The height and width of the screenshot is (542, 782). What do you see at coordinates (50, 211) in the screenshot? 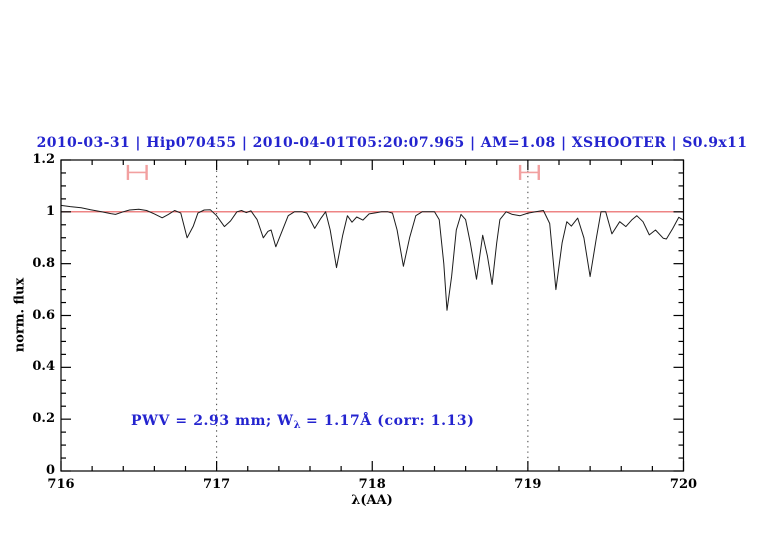
I see `y-tick-label-1: 1` at bounding box center [50, 211].